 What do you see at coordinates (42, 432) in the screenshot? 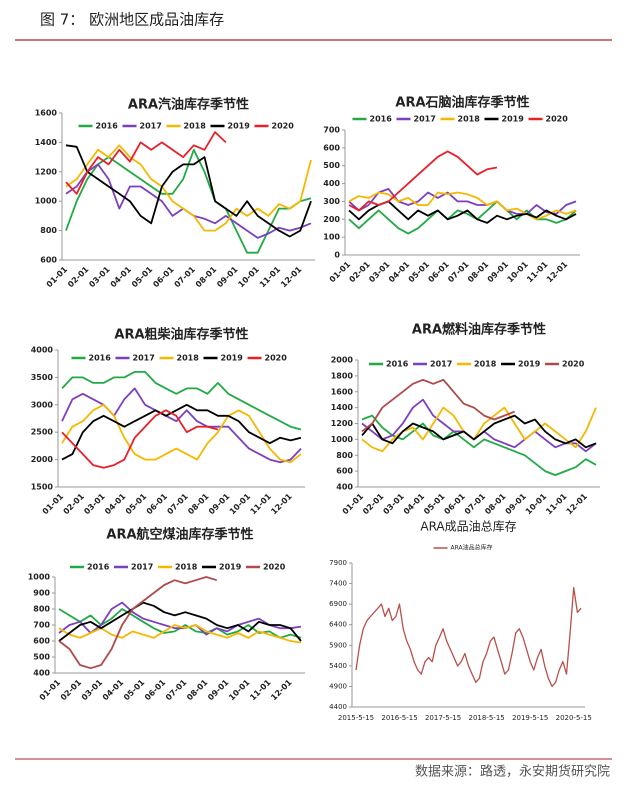
I see `y-tick-label: 2500` at bounding box center [42, 432].